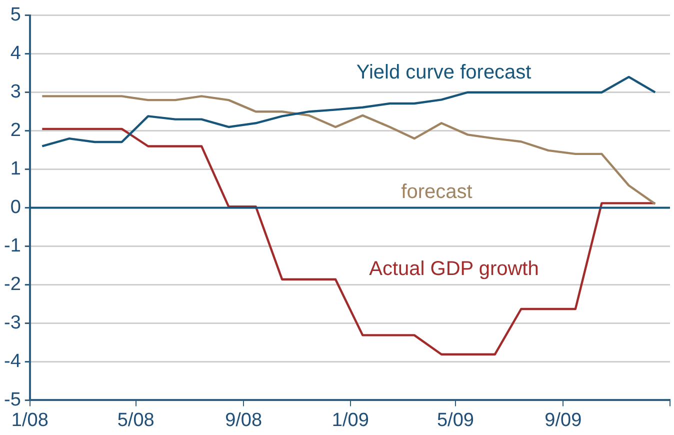 Image resolution: width=674 pixels, height=435 pixels. Describe the element at coordinates (12, 284) in the screenshot. I see `y-tick-label: -2` at that location.